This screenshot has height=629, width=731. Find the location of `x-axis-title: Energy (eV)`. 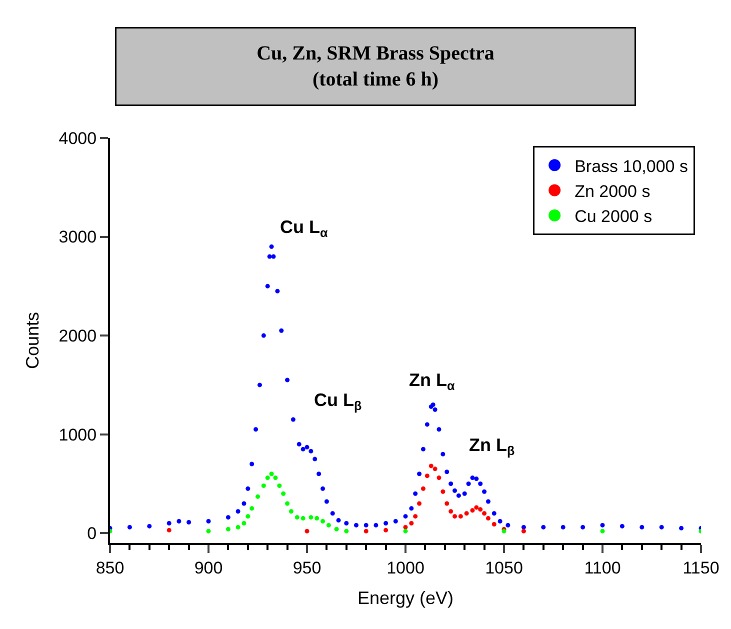

x-axis-title: Energy (eV) is located at coordinates (405, 598).